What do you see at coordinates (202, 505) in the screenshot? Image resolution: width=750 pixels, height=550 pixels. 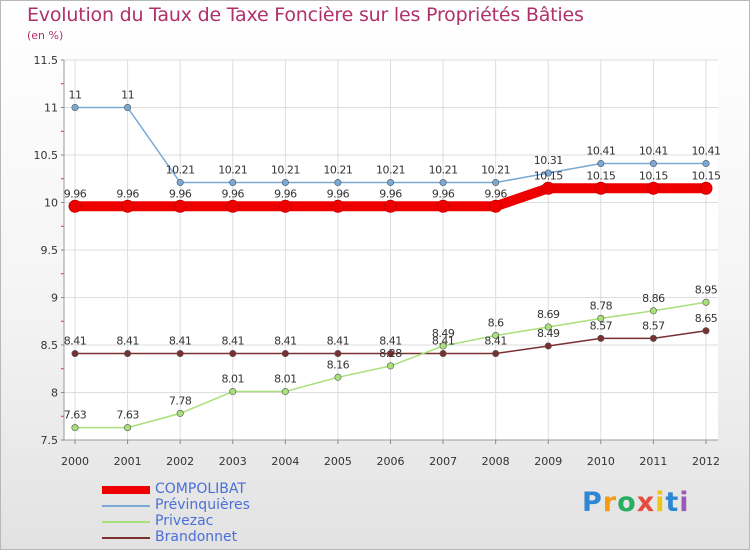 I see `legend-label: Prévinquières` at bounding box center [202, 505].